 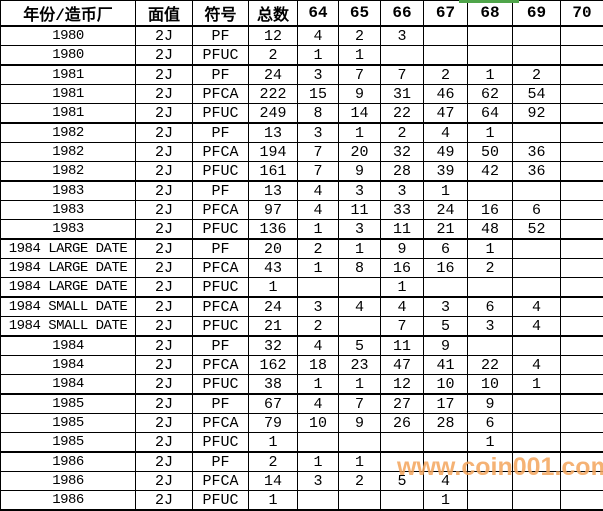 What do you see at coordinates (68, 191) in the screenshot?
I see `cell: 1983` at bounding box center [68, 191].